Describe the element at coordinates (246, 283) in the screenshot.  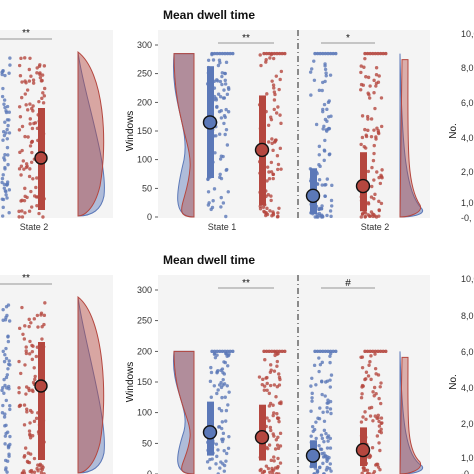
I see `significance-label: **` at that location.